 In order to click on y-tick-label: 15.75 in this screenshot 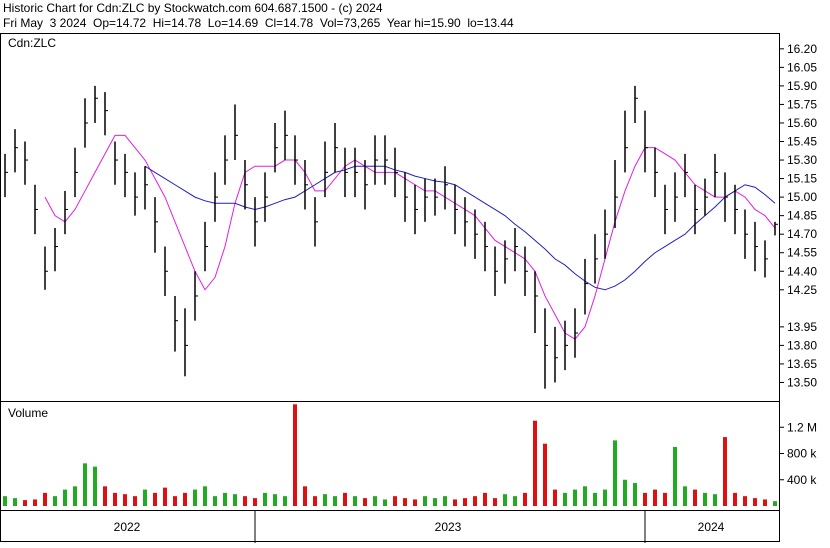, I will do `click(802, 104)`.